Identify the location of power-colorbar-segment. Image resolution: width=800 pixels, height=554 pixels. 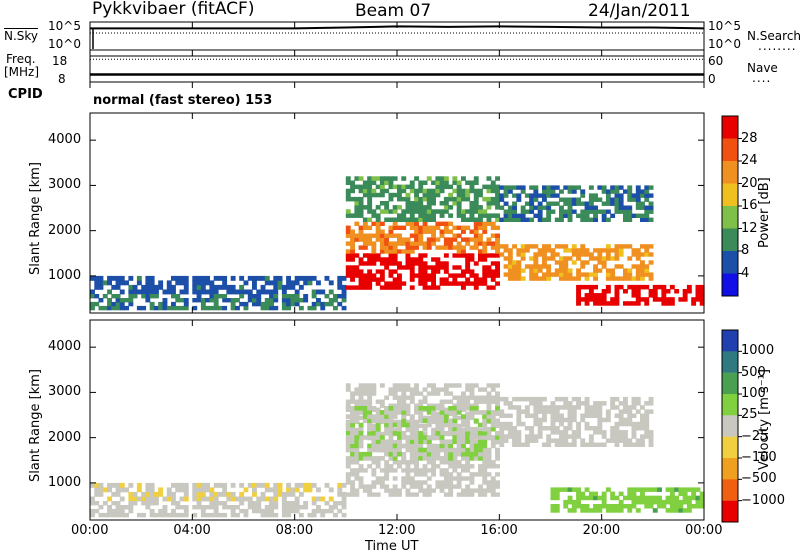
(730, 217).